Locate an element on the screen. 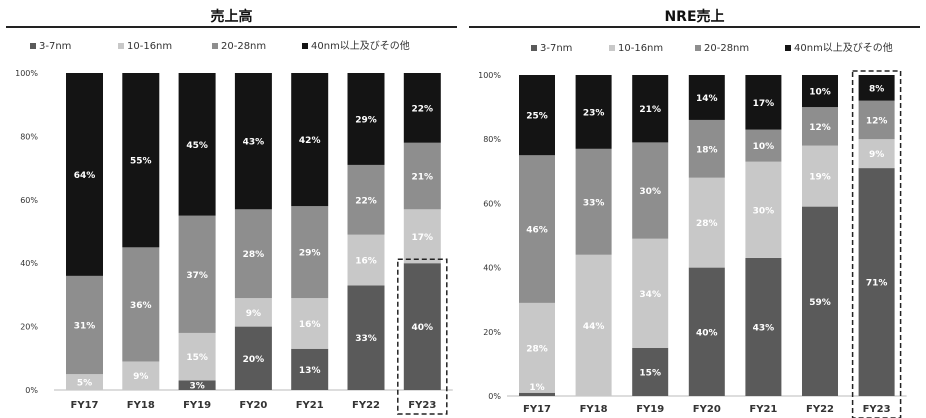  data-label: 22% is located at coordinates (366, 201).